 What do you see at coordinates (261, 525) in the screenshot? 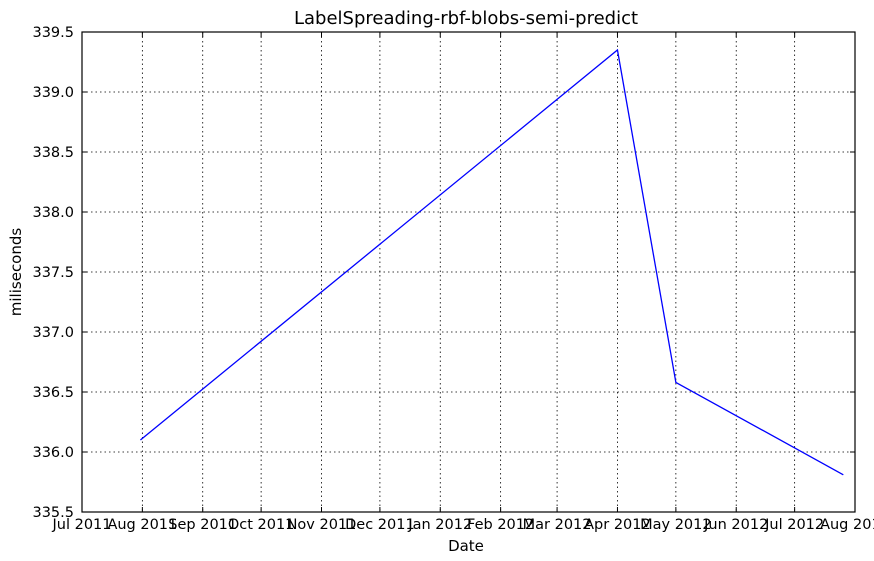
I see `x-tick-label: Oct 2011` at bounding box center [261, 525].